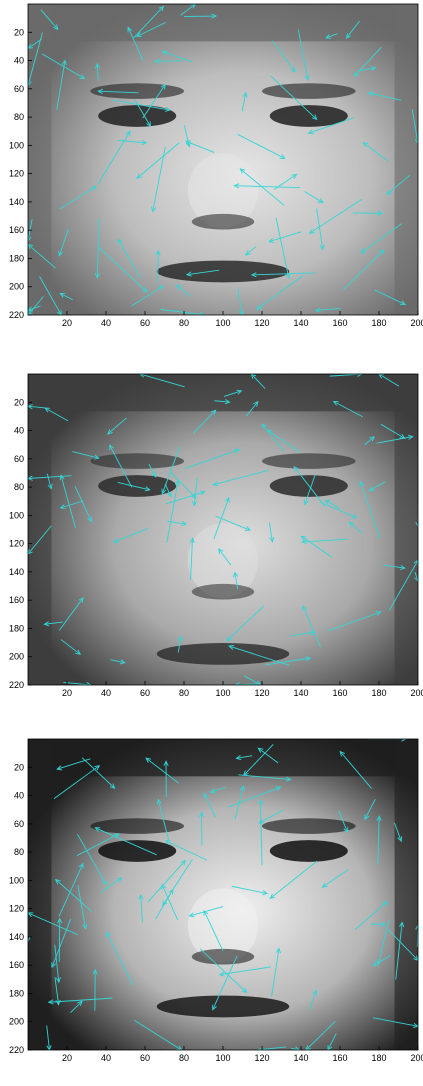 The height and width of the screenshot is (1086, 423). What do you see at coordinates (16, 965) in the screenshot?
I see `y-tick-label: 160` at bounding box center [16, 965].